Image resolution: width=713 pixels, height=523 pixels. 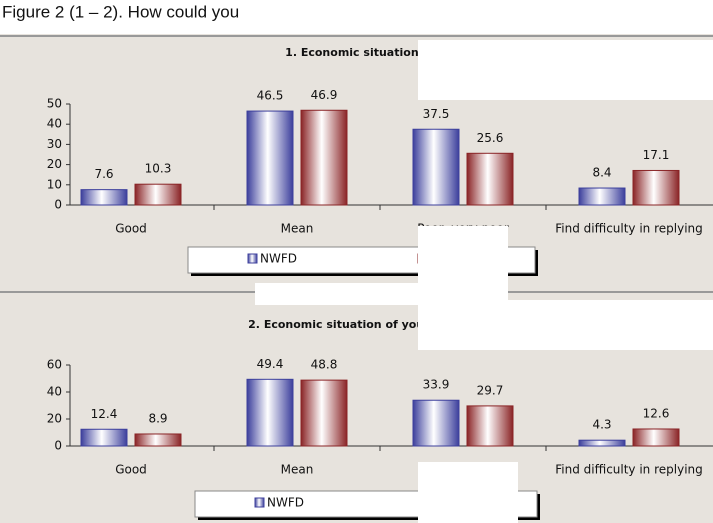 What do you see at coordinates (360, 324) in the screenshot?
I see `chart-title: 2. Economic situation of your family` at bounding box center [360, 324].